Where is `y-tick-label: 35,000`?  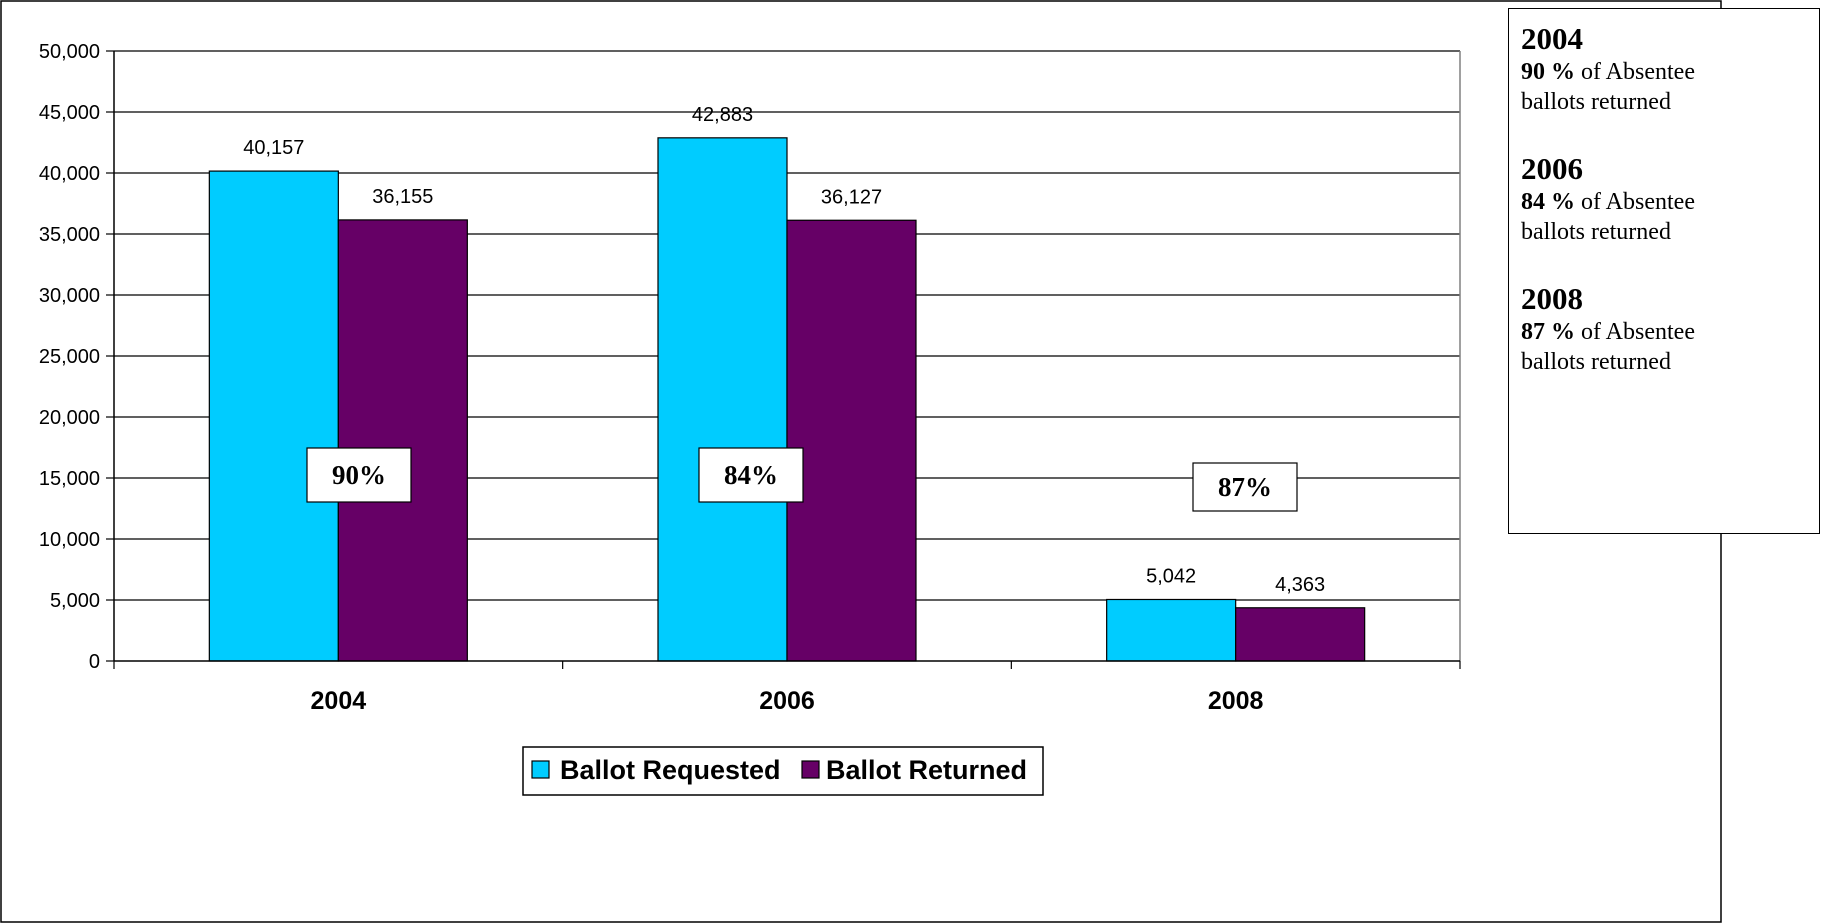
y-tick-label: 35,000 is located at coordinates (69, 235).